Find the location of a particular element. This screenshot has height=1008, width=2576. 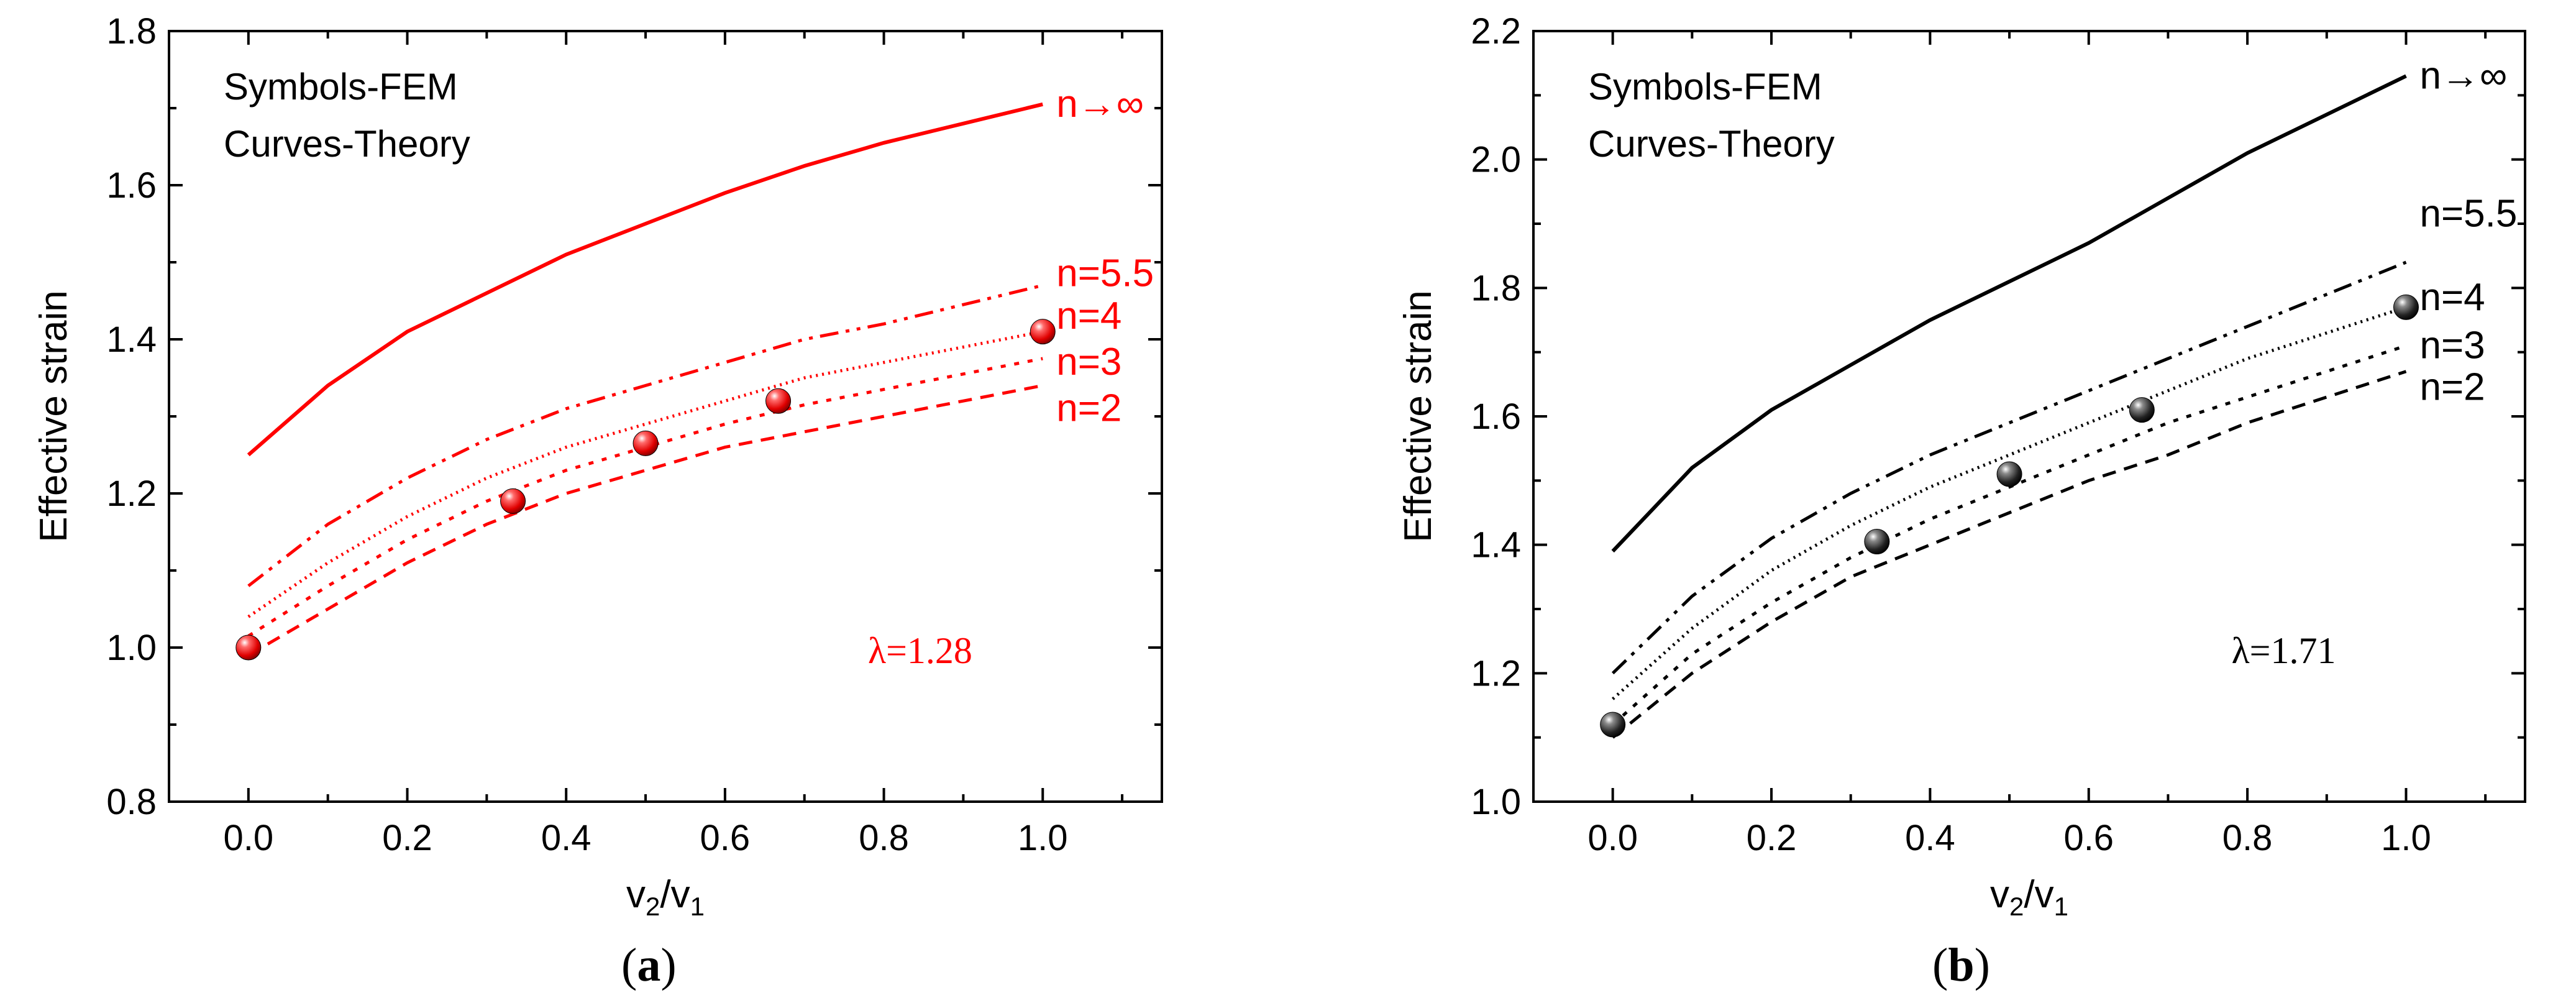

y-tick-label: 0.8 is located at coordinates (131, 802).